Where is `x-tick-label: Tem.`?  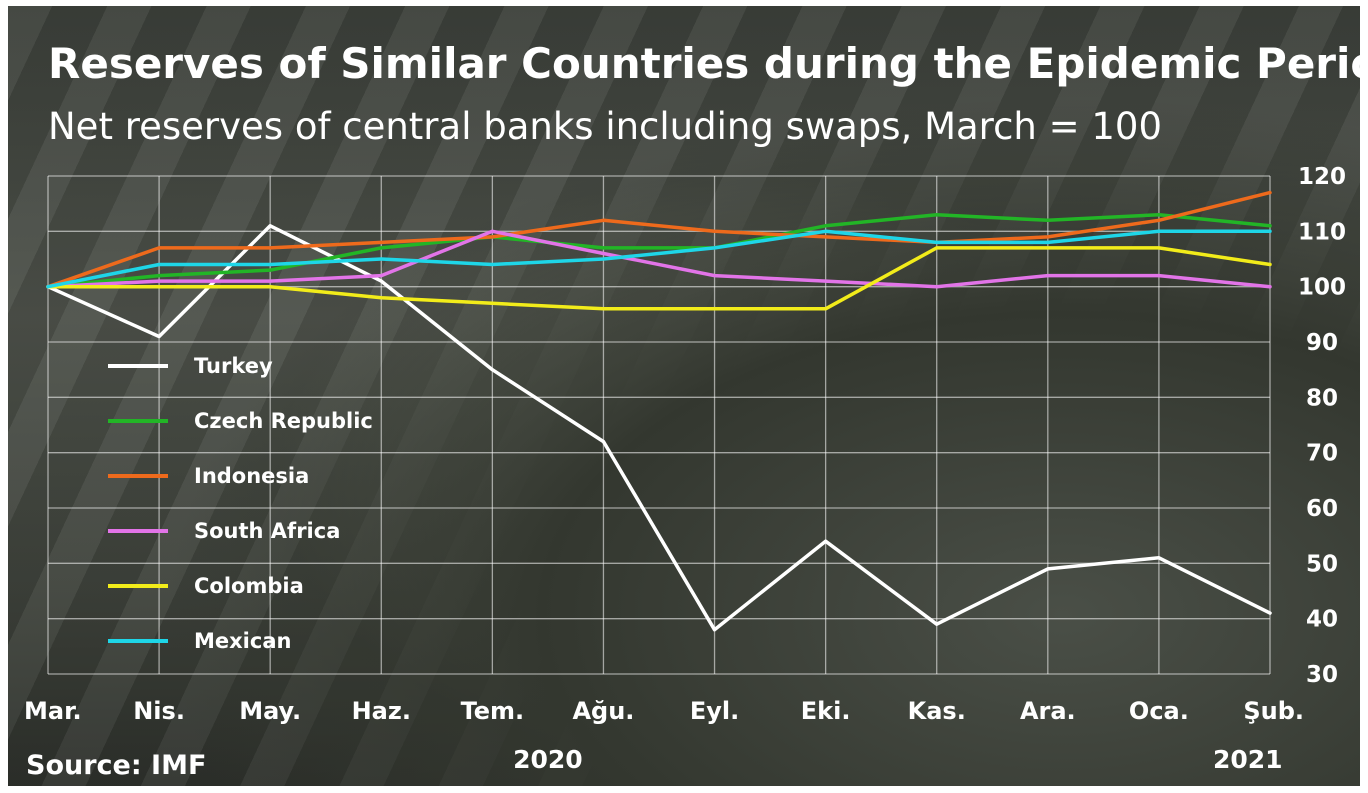
x-tick-label: Tem. is located at coordinates (493, 711).